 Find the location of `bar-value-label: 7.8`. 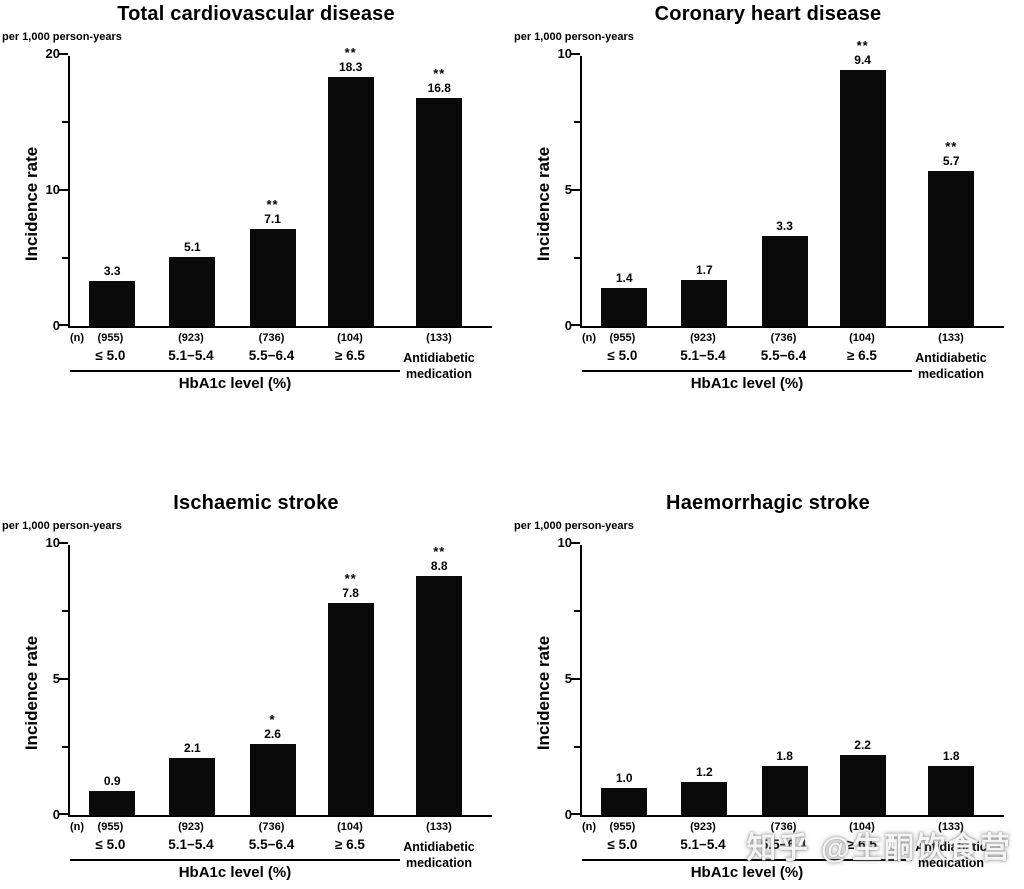

bar-value-label: 7.8 is located at coordinates (350, 592).